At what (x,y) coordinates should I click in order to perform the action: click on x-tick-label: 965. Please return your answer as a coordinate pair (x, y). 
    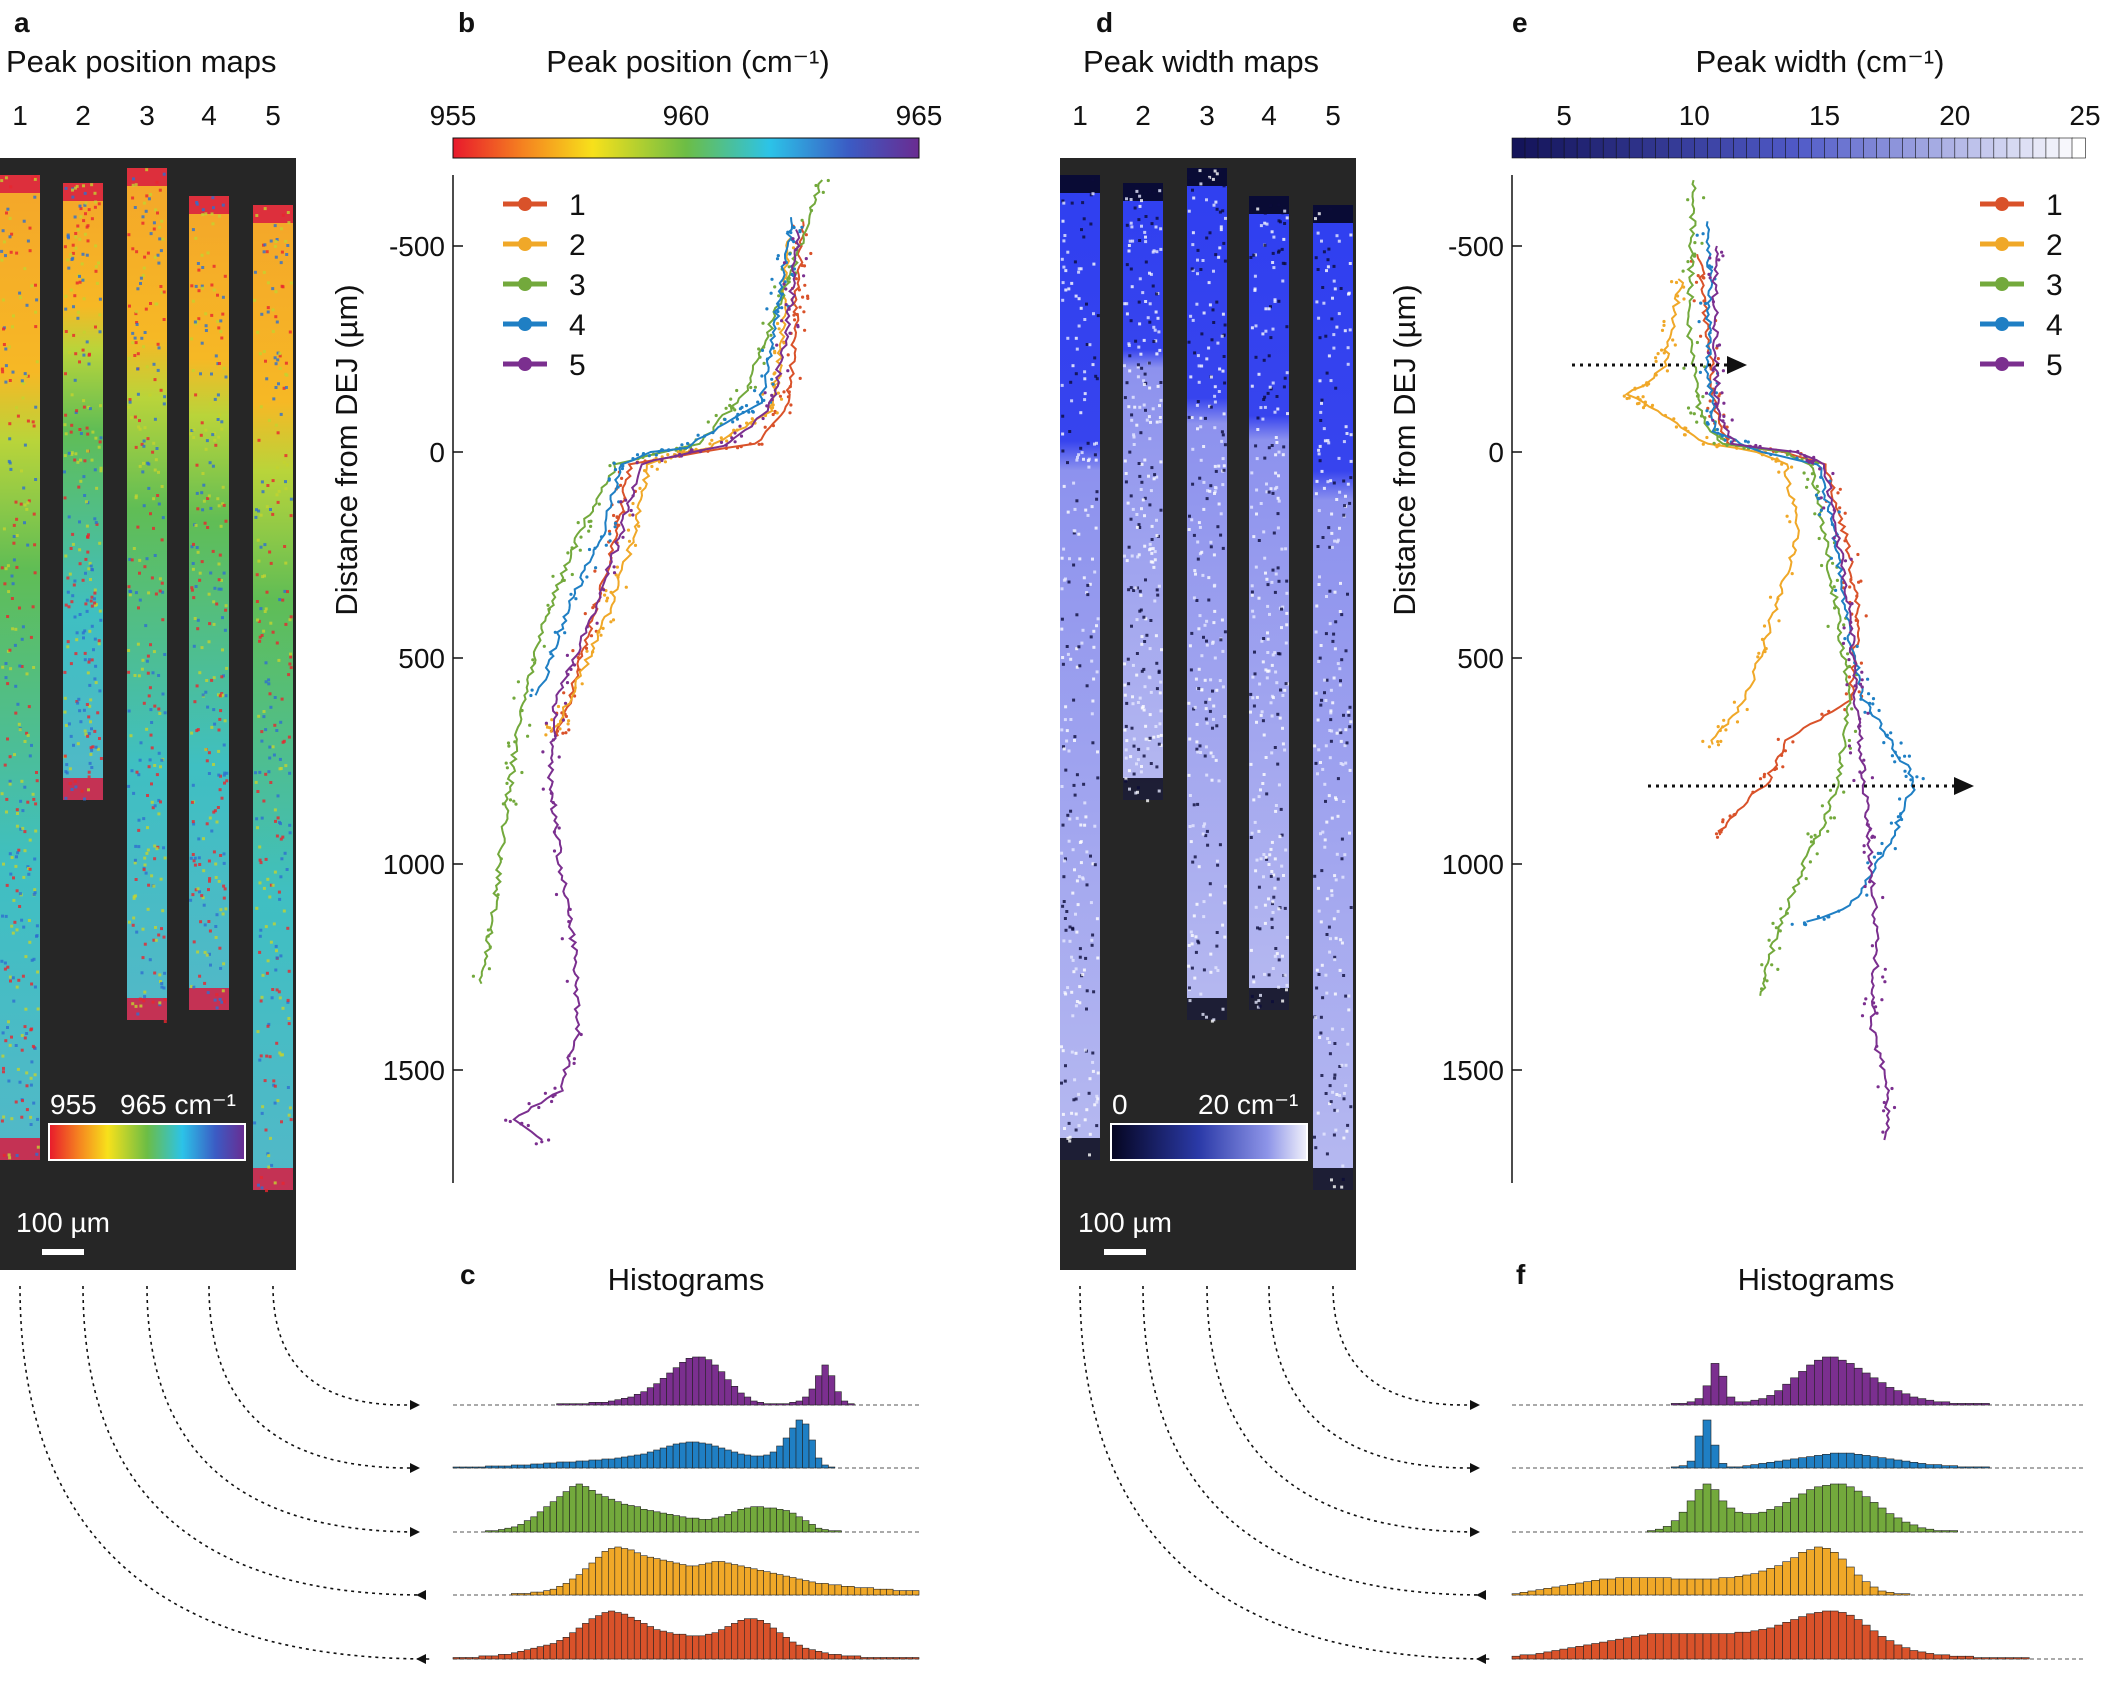
    Looking at the image, I should click on (919, 115).